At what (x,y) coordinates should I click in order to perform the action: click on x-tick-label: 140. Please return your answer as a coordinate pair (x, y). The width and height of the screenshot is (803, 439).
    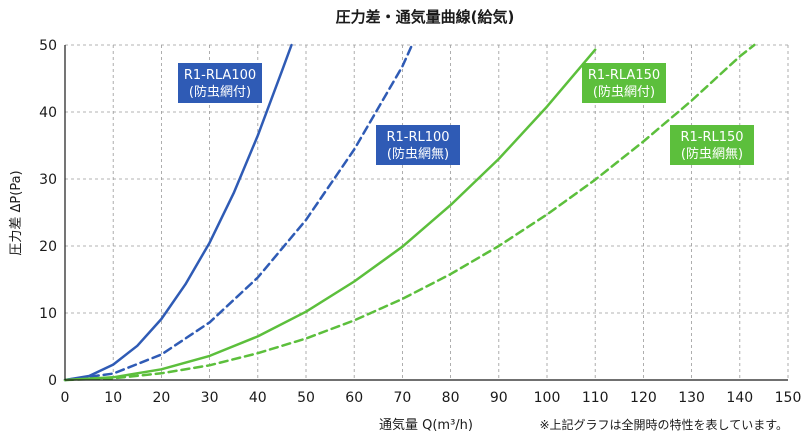
    Looking at the image, I should click on (739, 398).